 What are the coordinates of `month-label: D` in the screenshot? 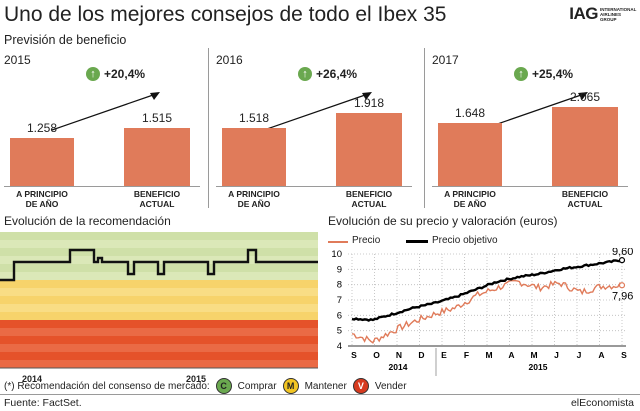 It's located at (421, 355).